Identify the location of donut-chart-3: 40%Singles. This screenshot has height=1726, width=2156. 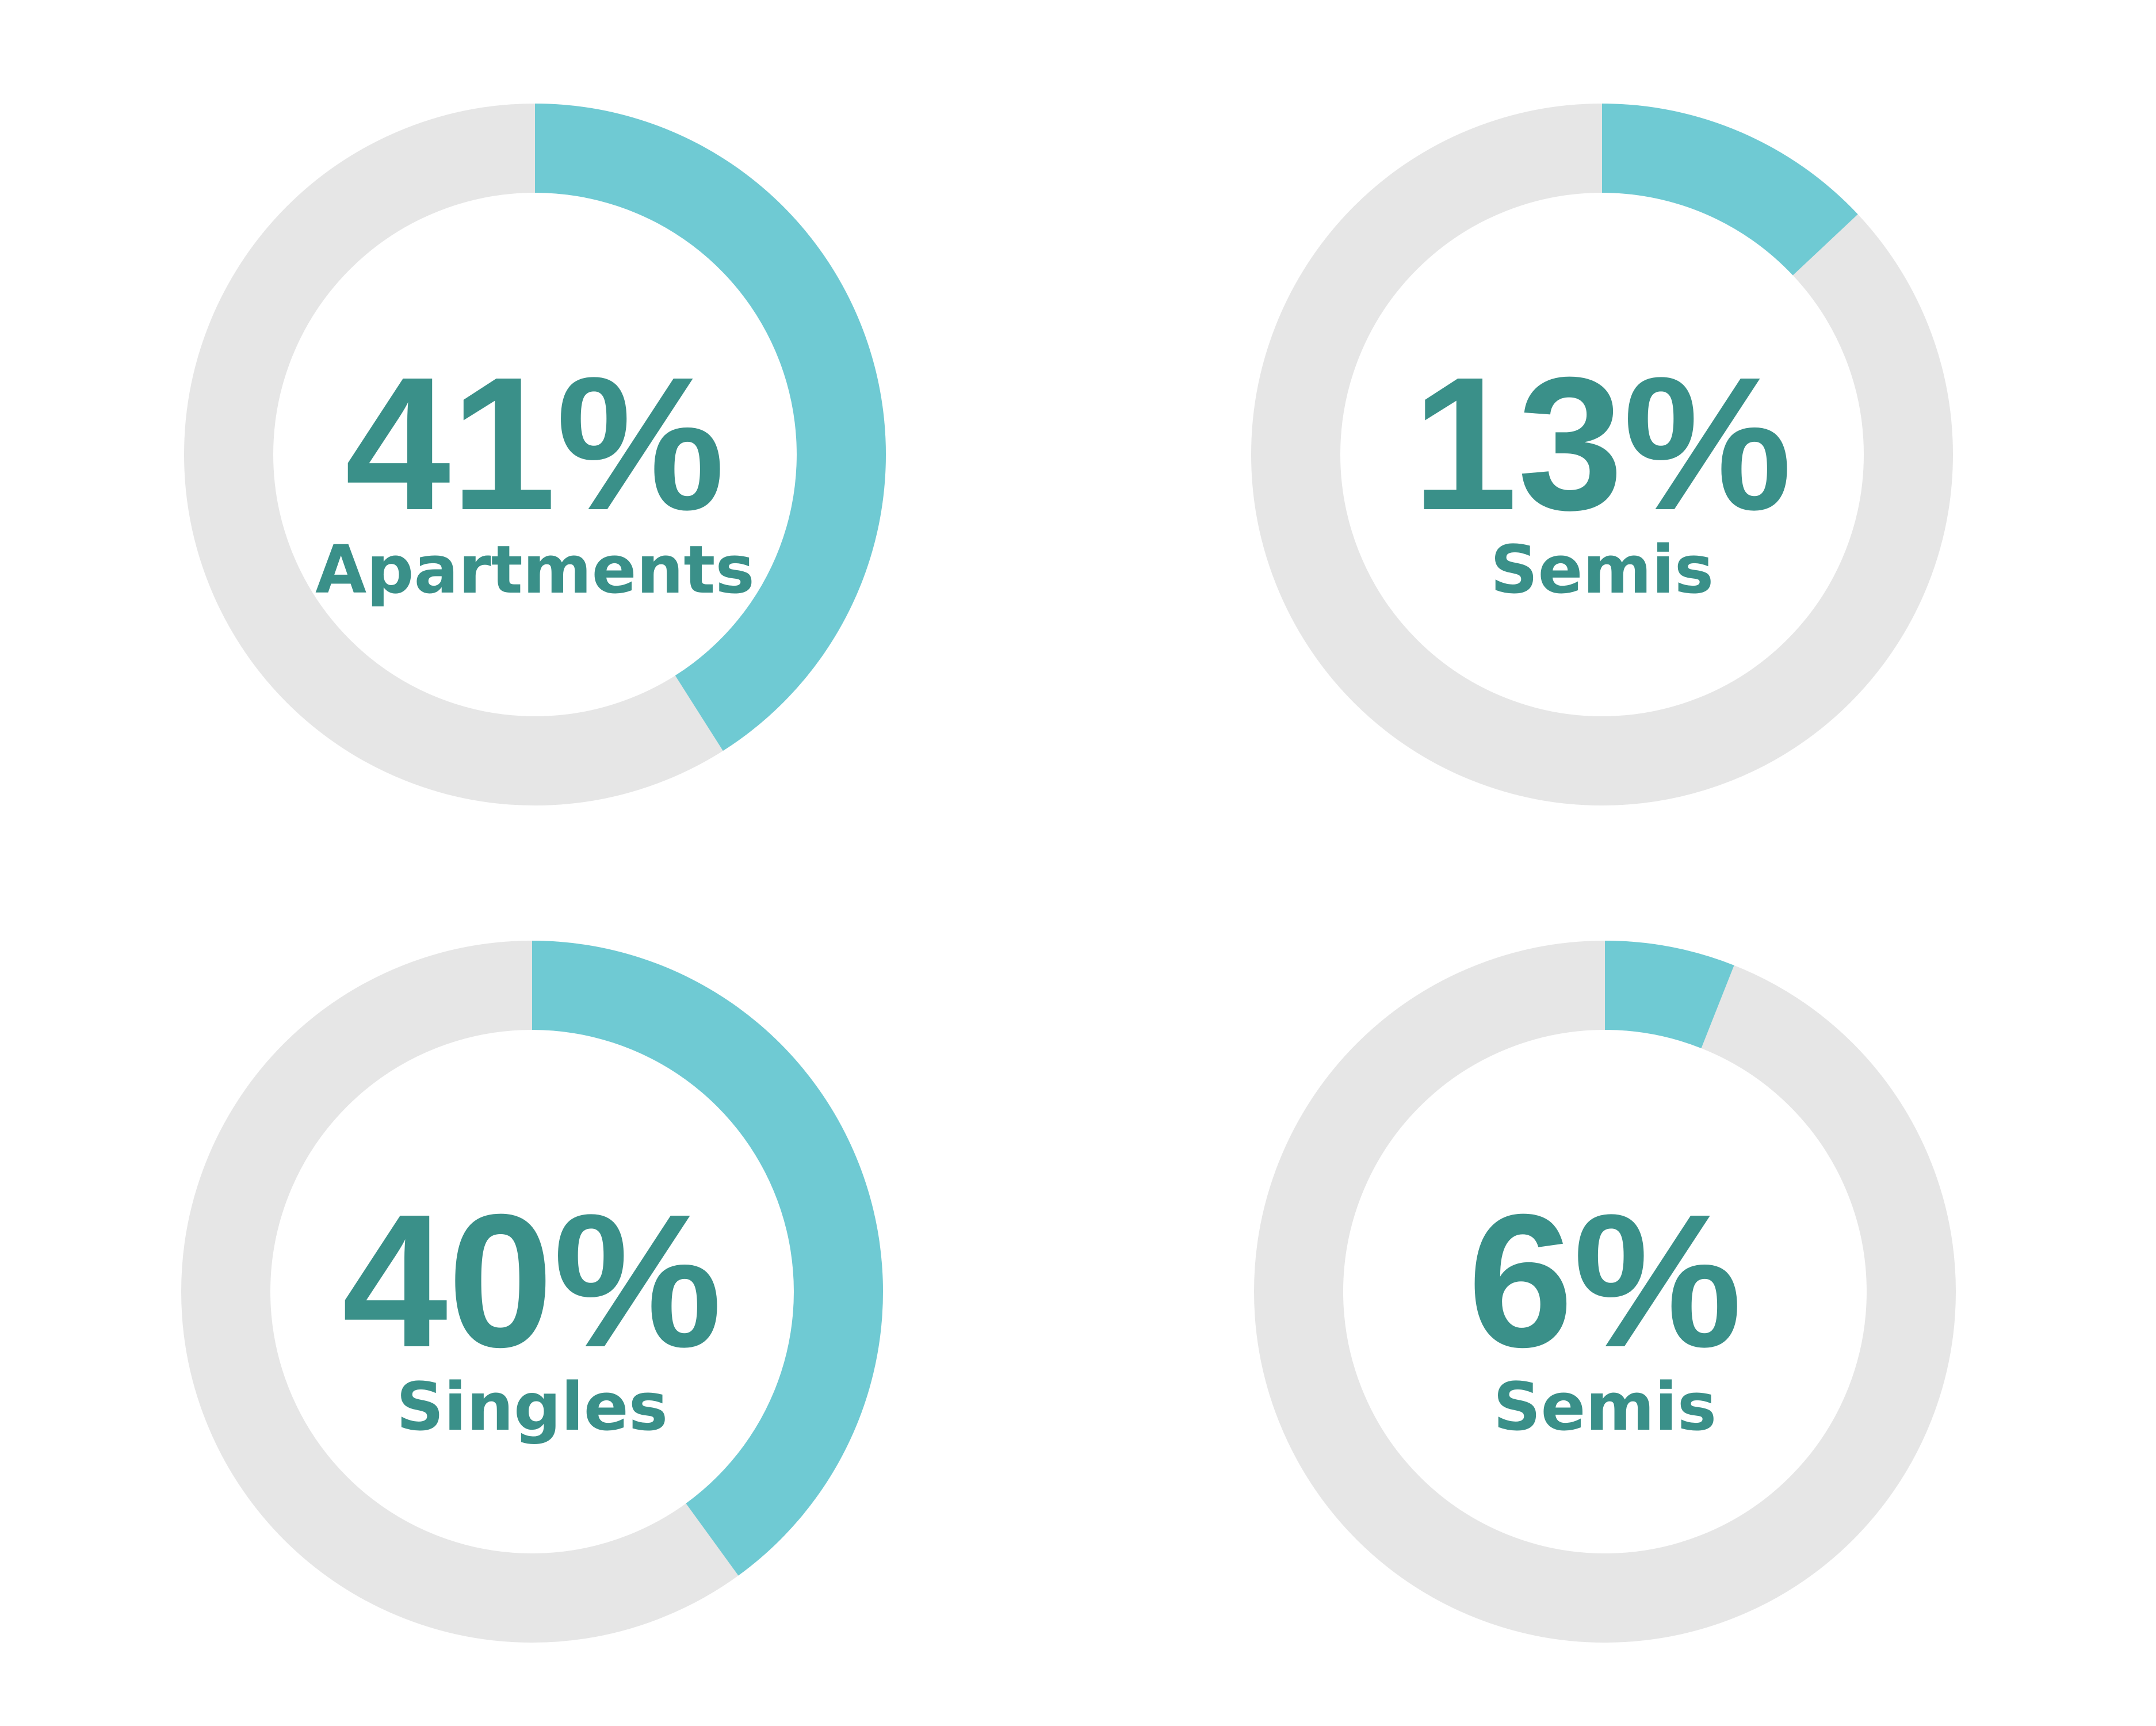
(532, 1292).